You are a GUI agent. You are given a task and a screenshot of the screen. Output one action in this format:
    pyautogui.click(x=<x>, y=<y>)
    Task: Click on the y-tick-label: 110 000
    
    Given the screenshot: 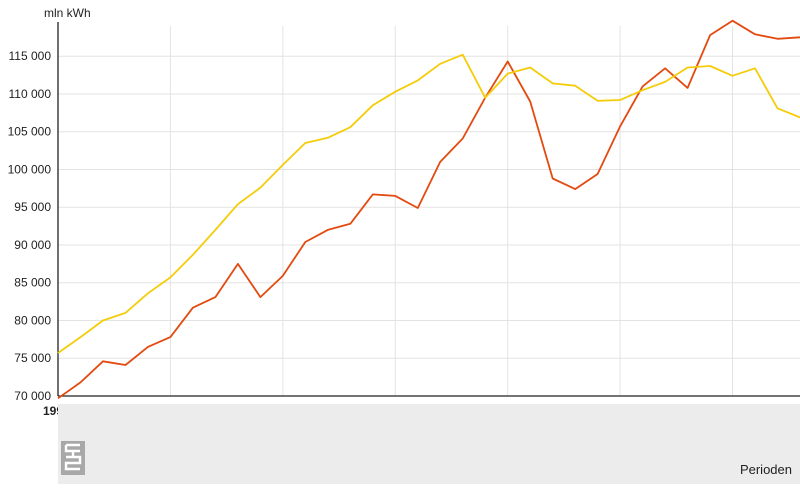 What is the action you would take?
    pyautogui.click(x=30, y=94)
    